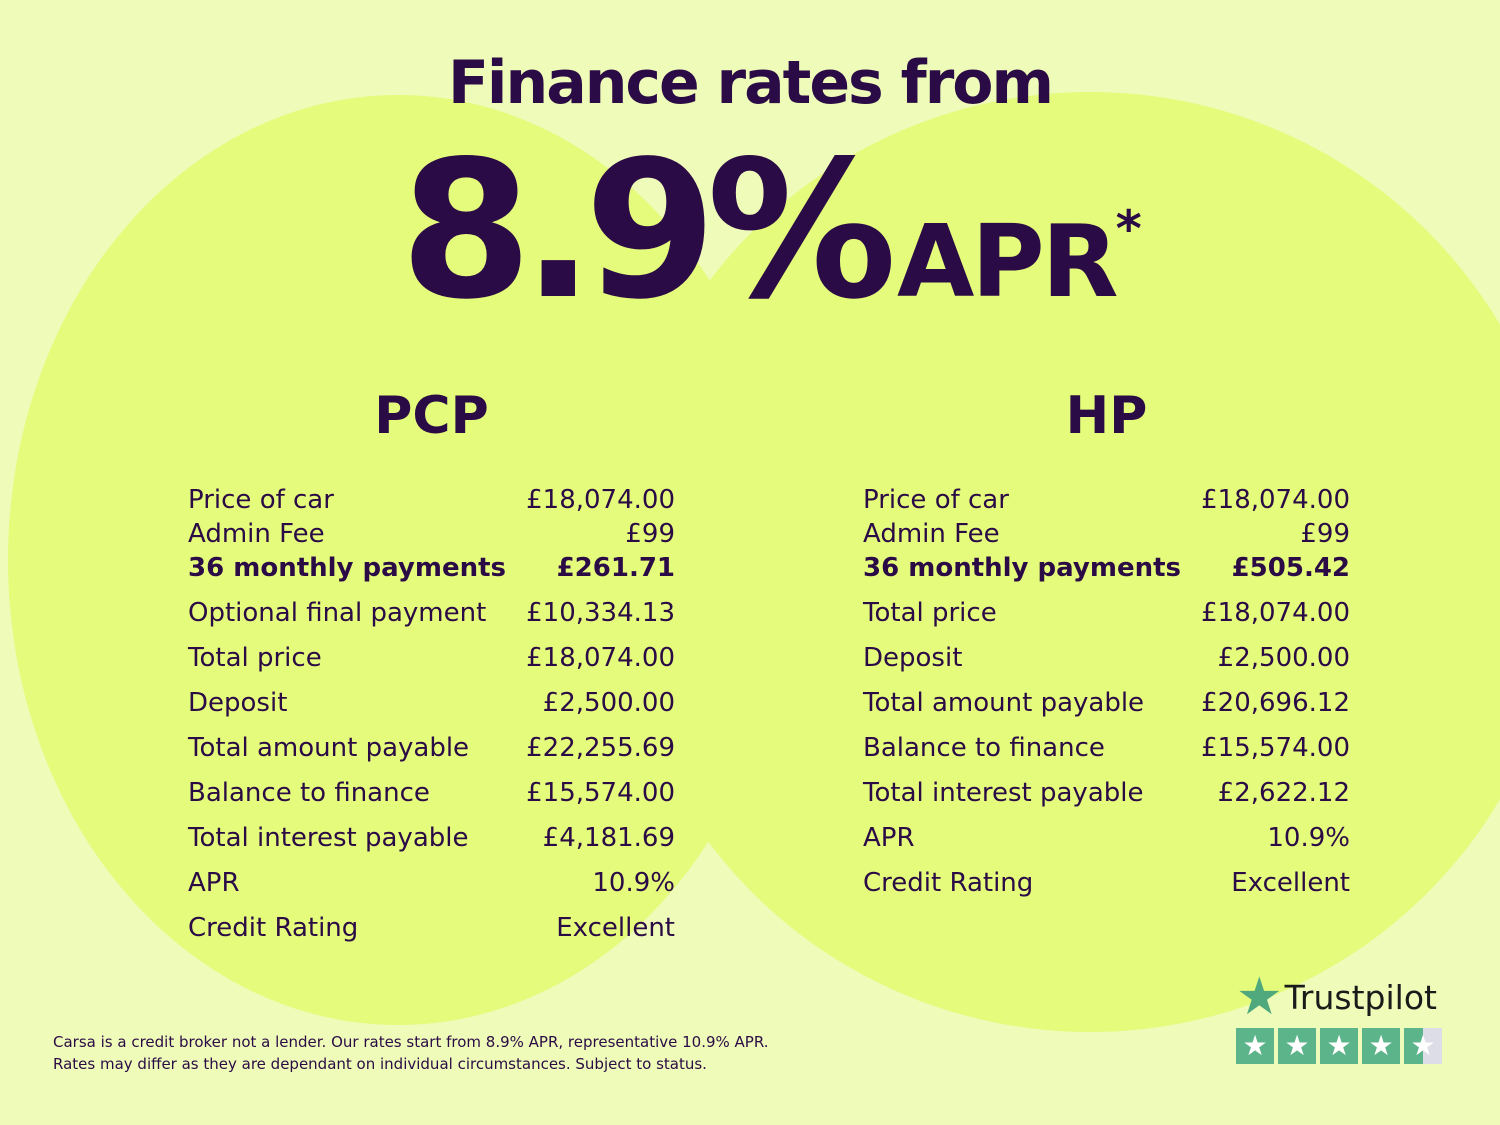  I want to click on trustpilot-name: Trustpilot, so click(1360, 997).